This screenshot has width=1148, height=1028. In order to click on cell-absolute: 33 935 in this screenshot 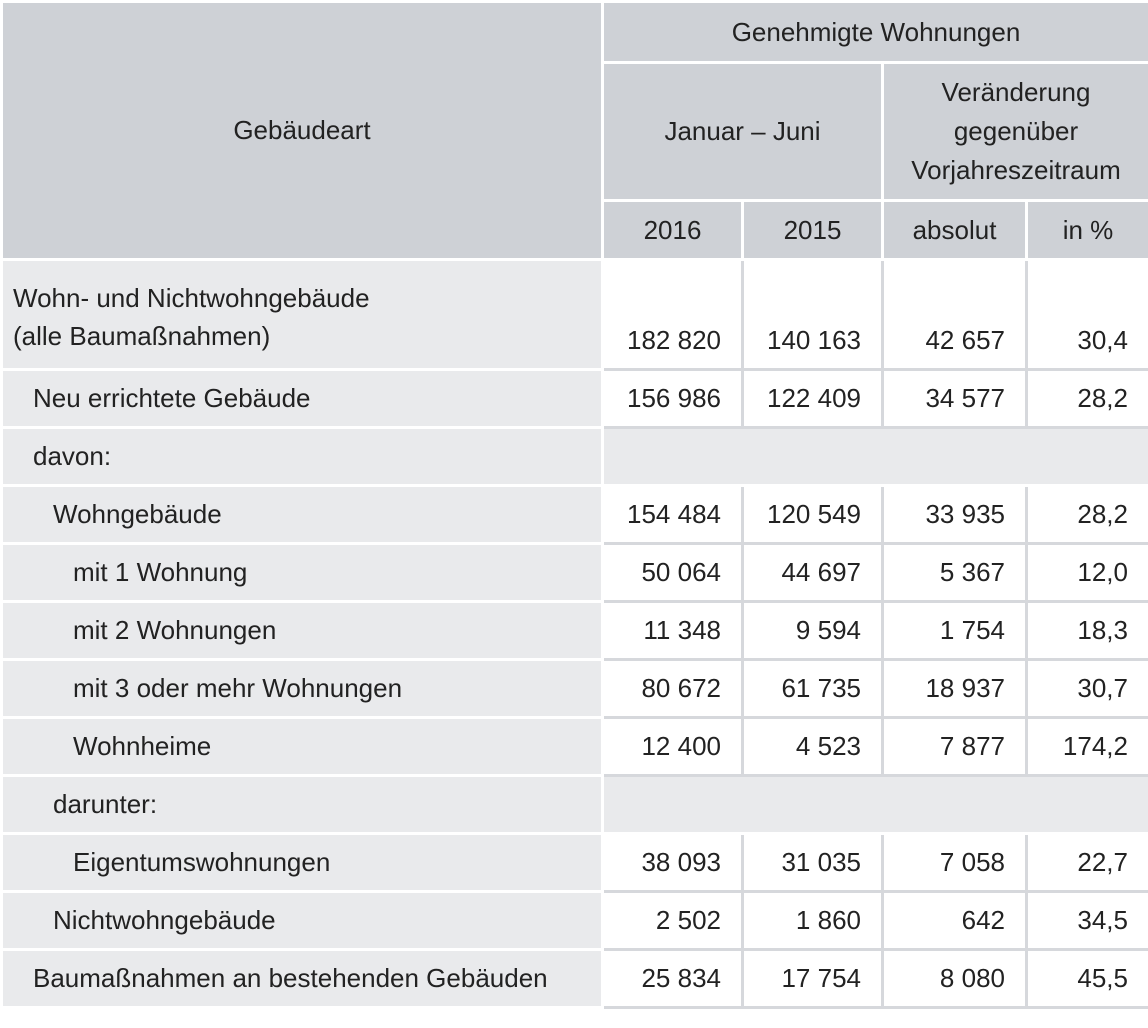, I will do `click(954, 514)`.